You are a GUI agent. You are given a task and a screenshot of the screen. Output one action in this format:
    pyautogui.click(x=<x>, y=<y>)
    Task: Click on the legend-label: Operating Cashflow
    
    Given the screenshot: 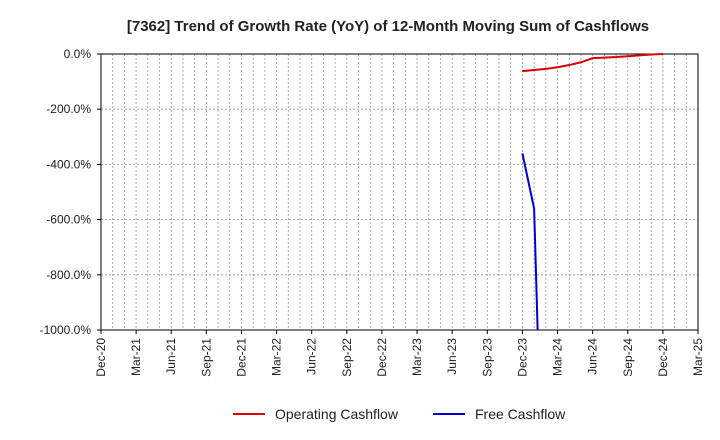 What is the action you would take?
    pyautogui.click(x=337, y=414)
    